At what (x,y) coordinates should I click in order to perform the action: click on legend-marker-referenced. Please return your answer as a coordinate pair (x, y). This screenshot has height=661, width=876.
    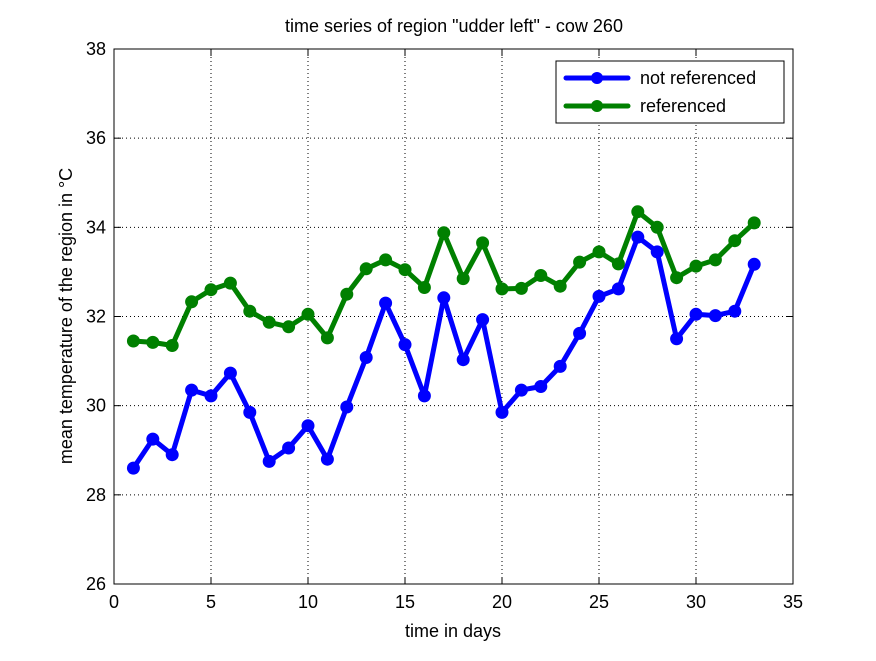
    Looking at the image, I should click on (597, 106).